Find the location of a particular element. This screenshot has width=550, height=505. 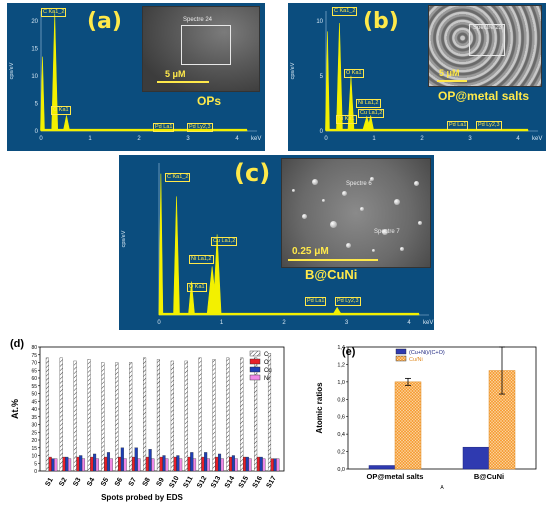

y-tick-label: 5 is located at coordinates (322, 77).